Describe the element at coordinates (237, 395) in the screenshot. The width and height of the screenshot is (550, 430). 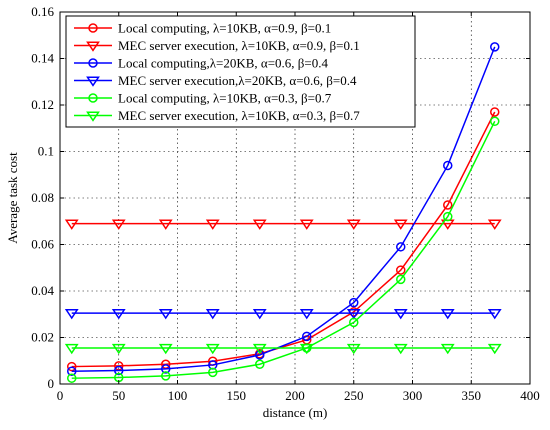
I see `x-tick-label: 150` at that location.